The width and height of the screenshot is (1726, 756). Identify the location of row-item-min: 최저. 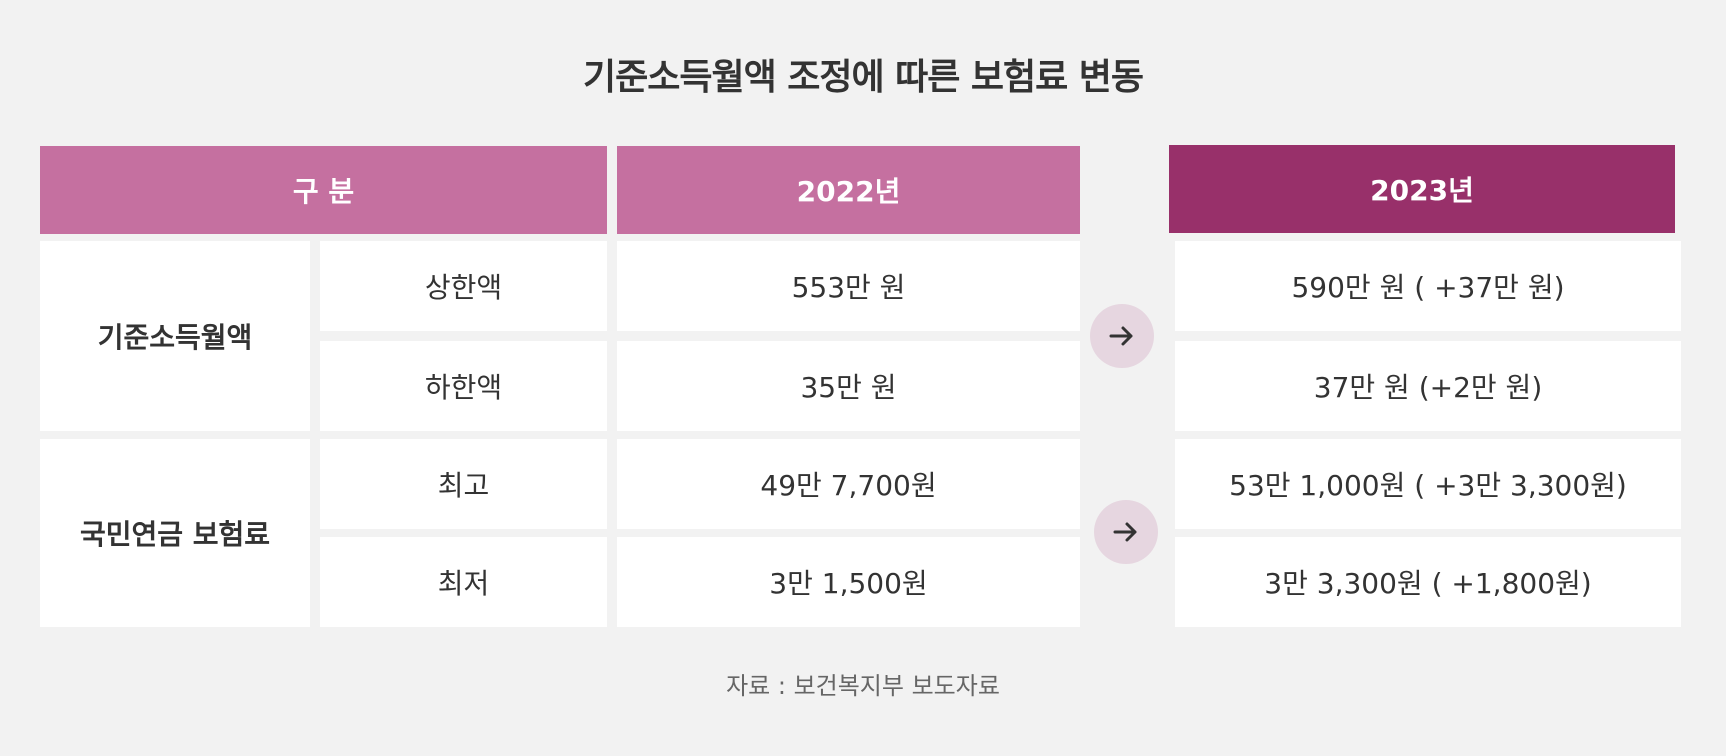
(463, 582).